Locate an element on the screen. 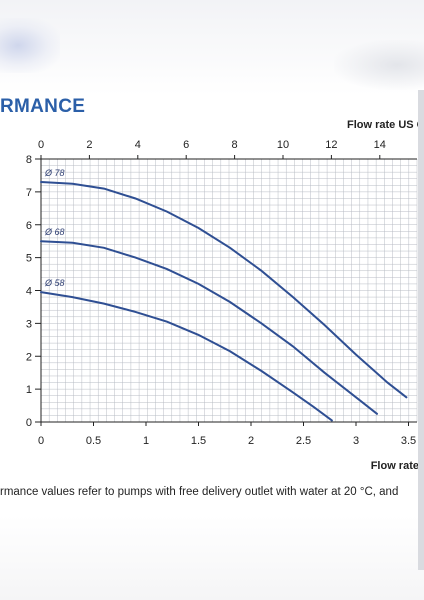 Image resolution: width=424 pixels, height=600 pixels. series-label: Ø 68 is located at coordinates (54, 232).